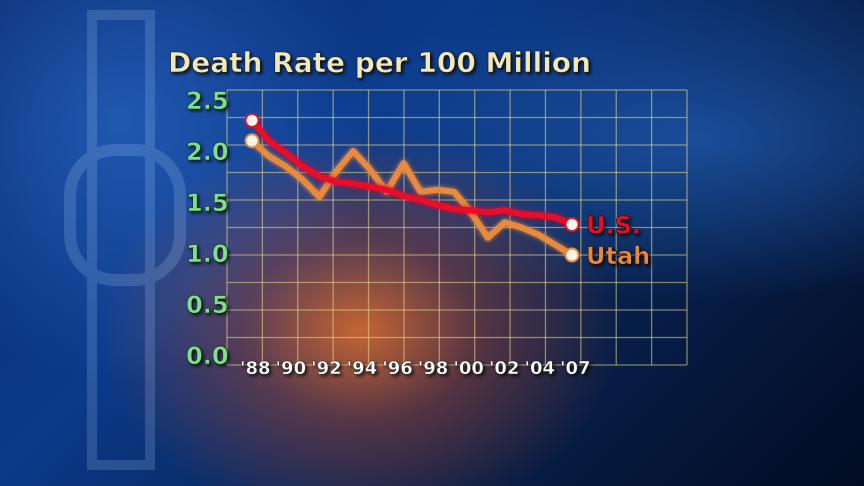  I want to click on series-point-utah-start, so click(252, 141).